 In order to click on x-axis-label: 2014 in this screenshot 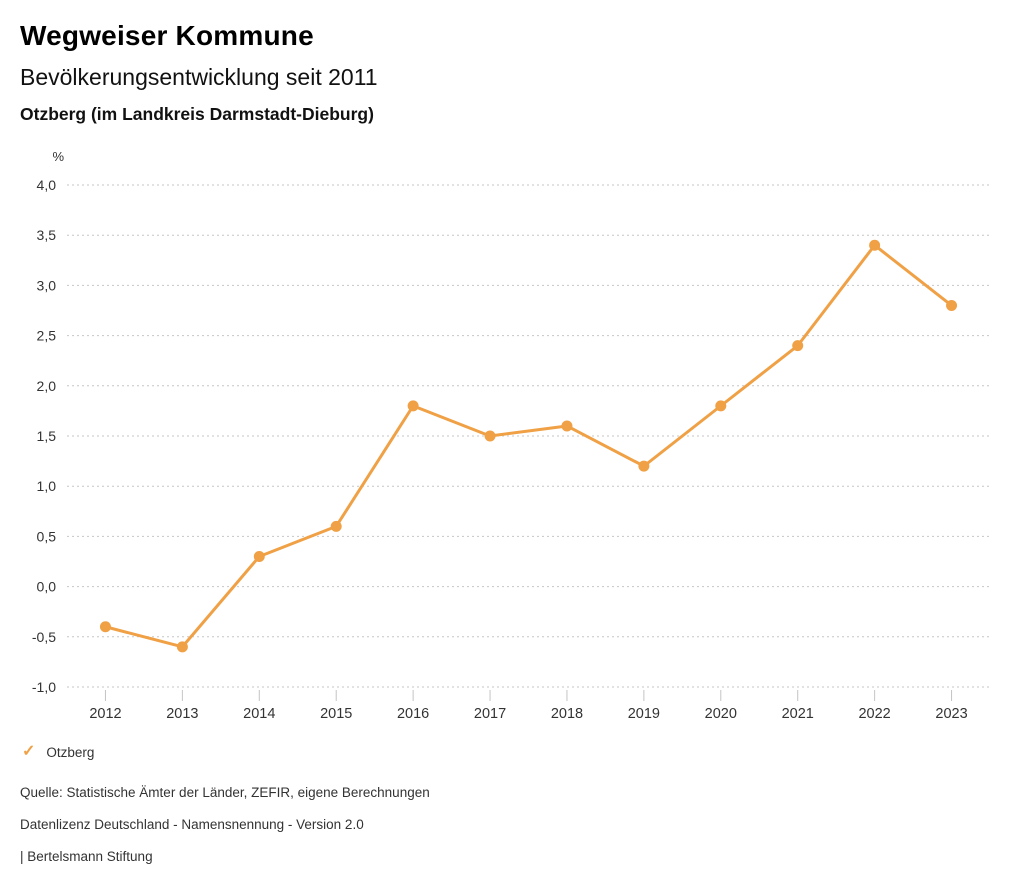, I will do `click(259, 714)`.